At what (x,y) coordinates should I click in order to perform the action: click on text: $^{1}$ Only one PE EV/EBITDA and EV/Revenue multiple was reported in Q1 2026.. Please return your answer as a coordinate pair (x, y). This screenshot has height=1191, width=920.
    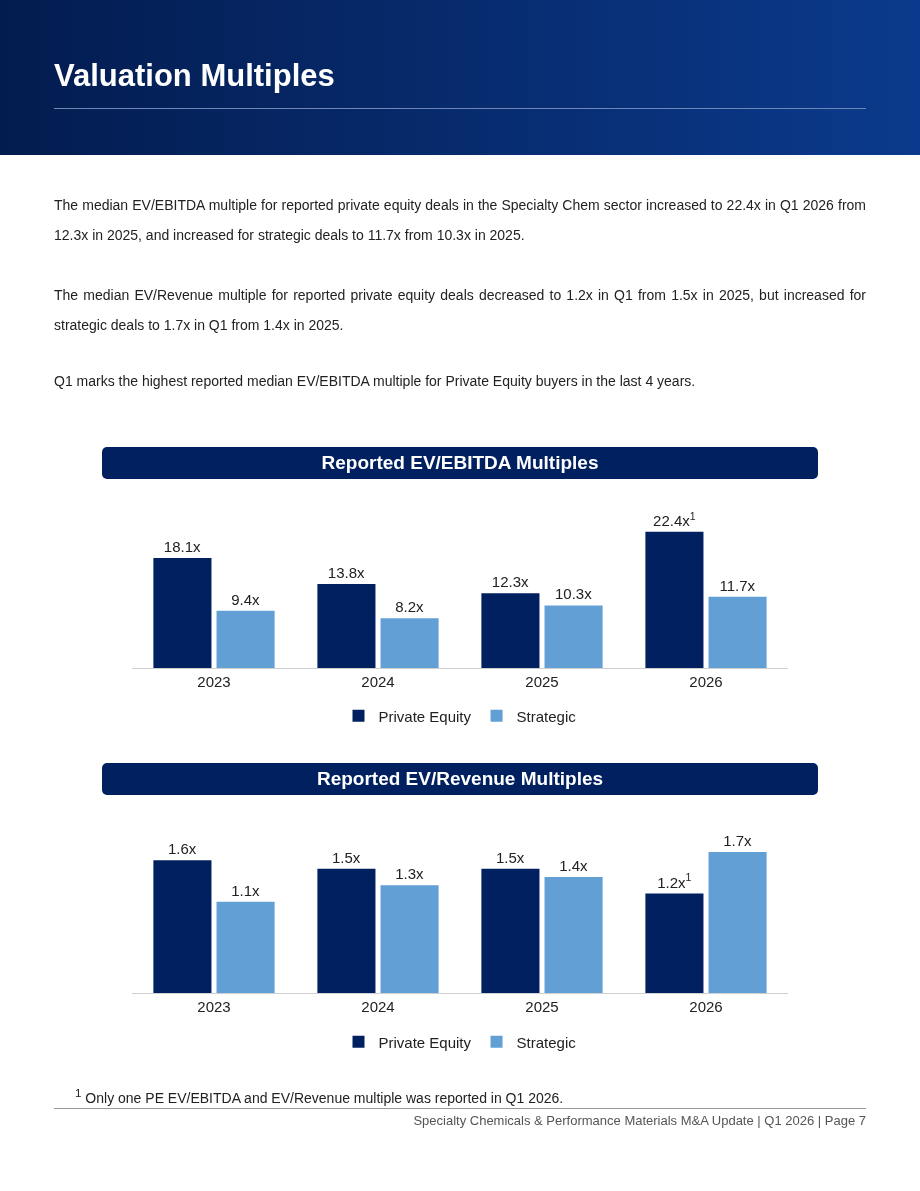
    Looking at the image, I should click on (319, 1096).